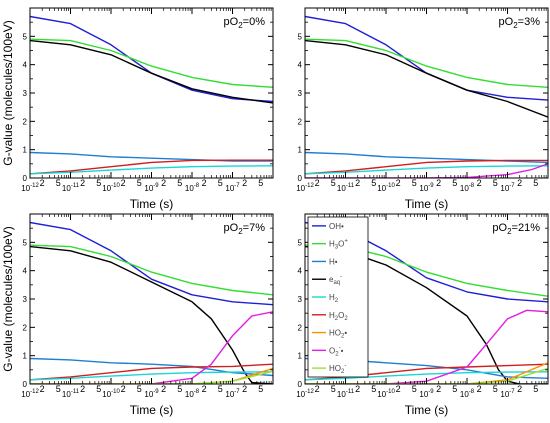 This screenshot has height=423, width=550. What do you see at coordinates (516, 229) in the screenshot?
I see `panel-title: pO2=21%` at bounding box center [516, 229].